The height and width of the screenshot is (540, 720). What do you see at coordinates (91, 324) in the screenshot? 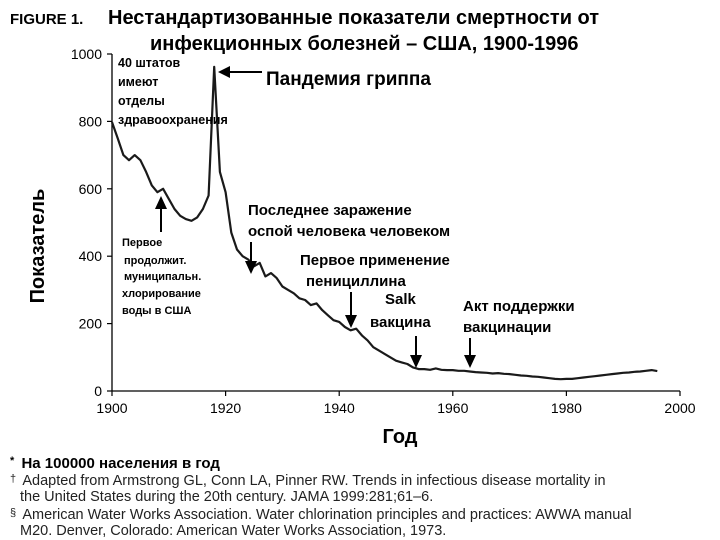
I see `y-tick-label: 200` at bounding box center [91, 324].